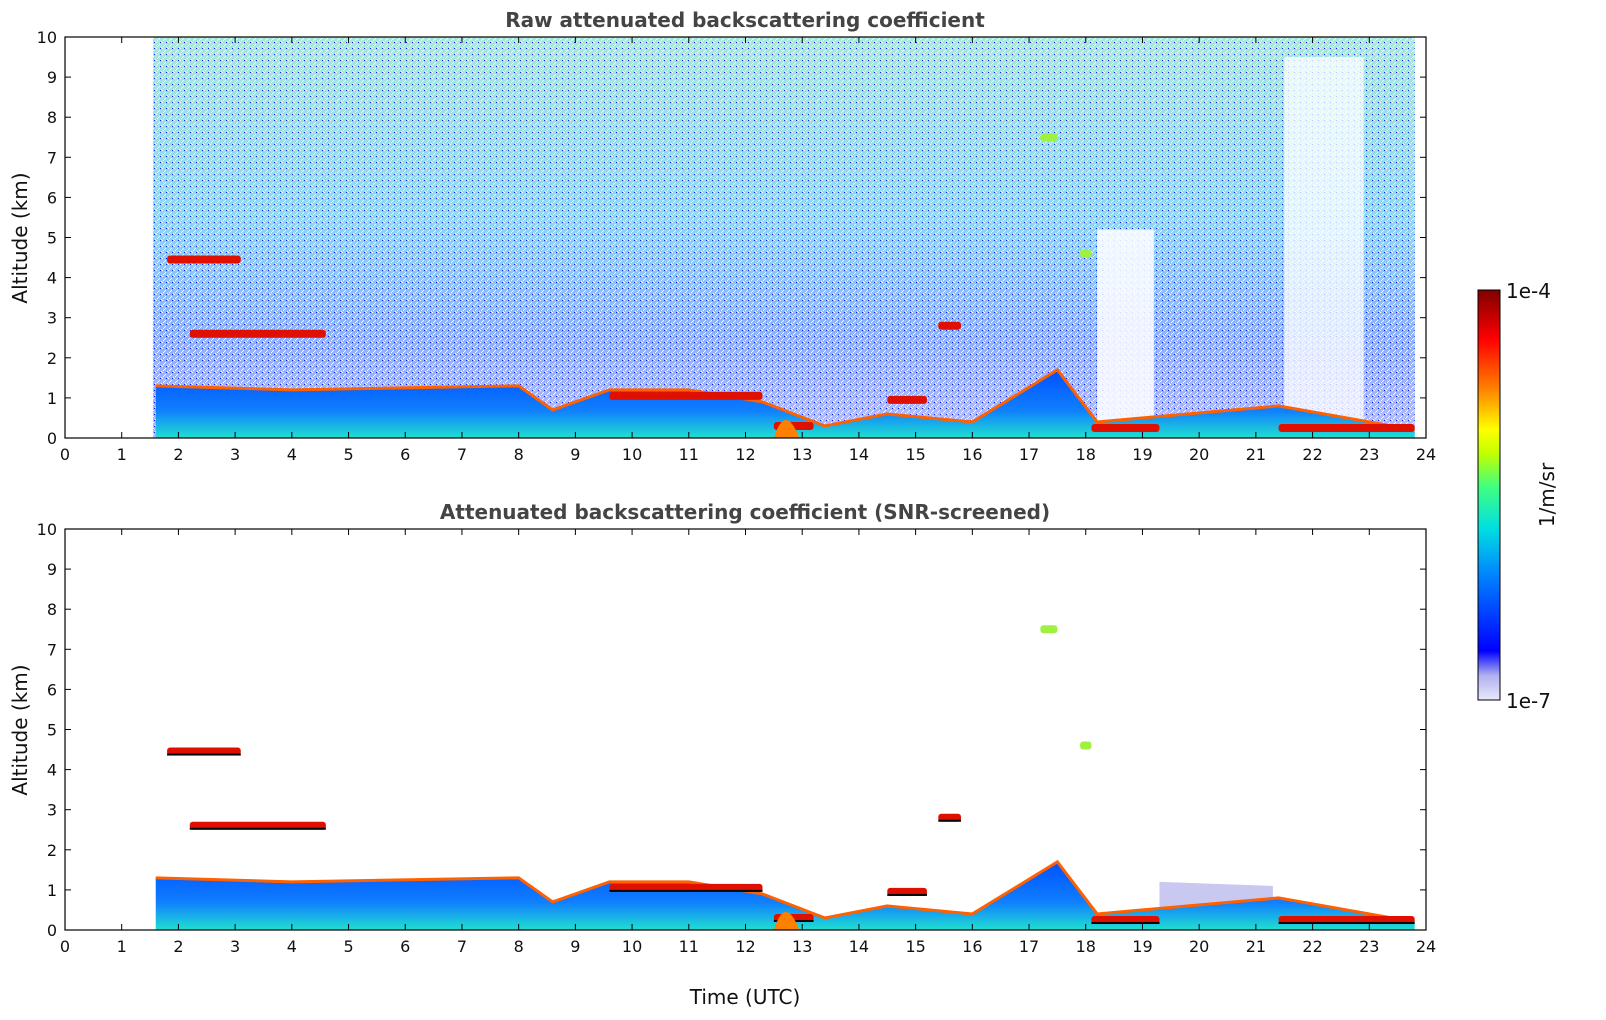 Image resolution: width=1606 pixels, height=1020 pixels. Describe the element at coordinates (52, 117) in the screenshot. I see `y-tick-label: 8` at that location.